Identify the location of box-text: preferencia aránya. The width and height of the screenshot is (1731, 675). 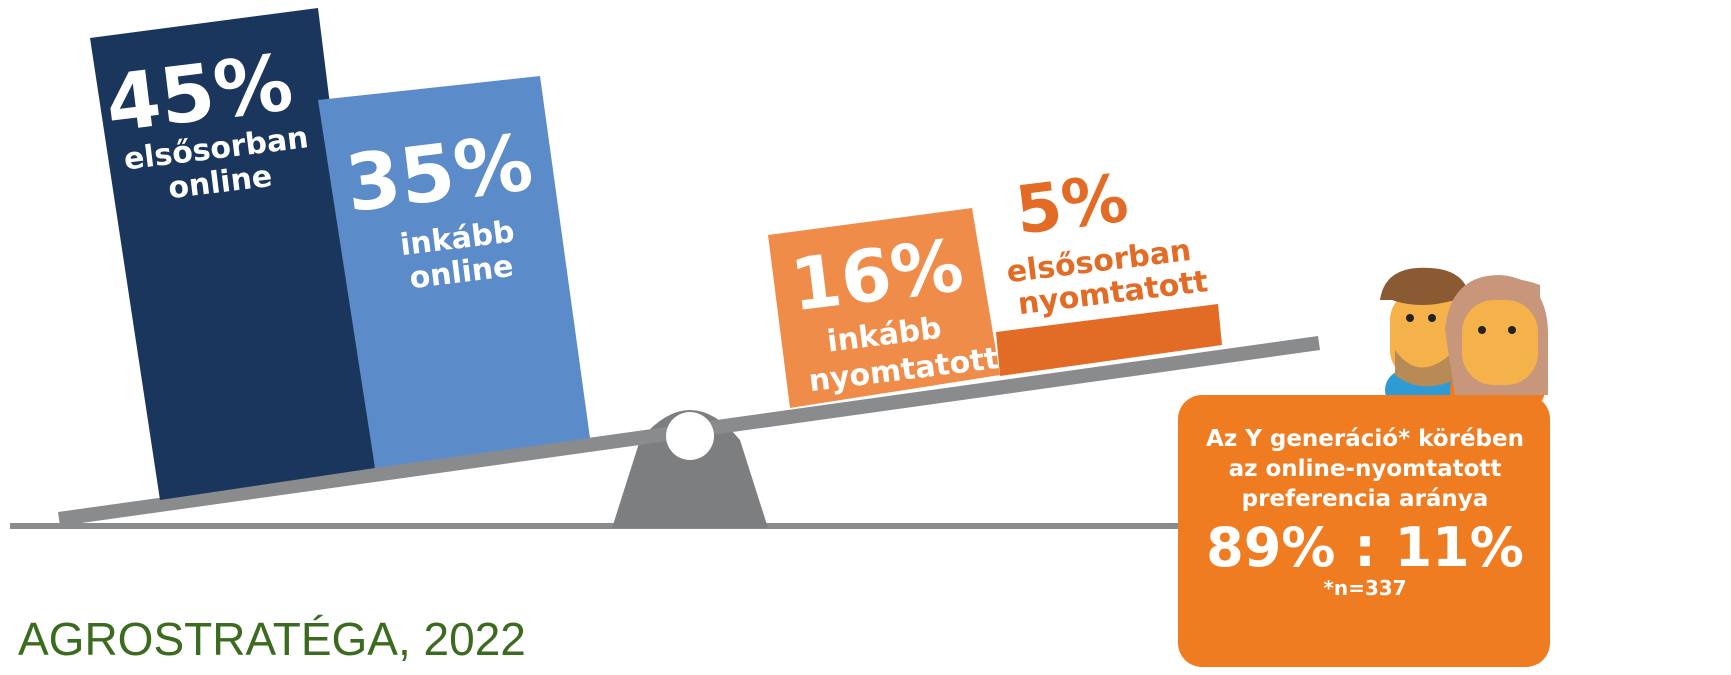
(1365, 499).